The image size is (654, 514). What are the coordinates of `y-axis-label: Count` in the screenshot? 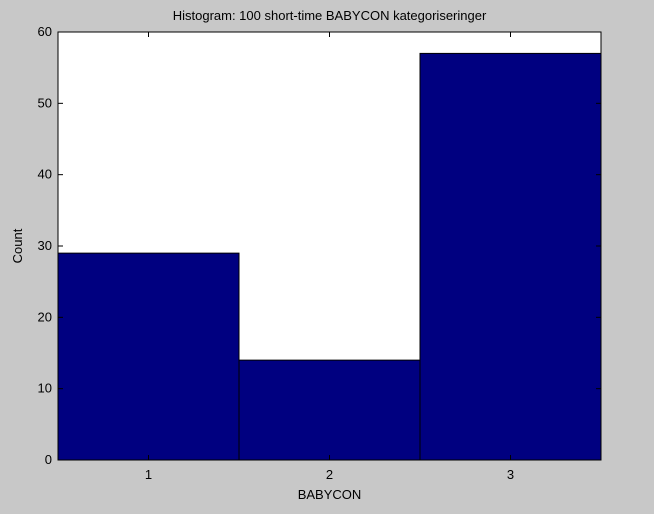 It's located at (17, 245).